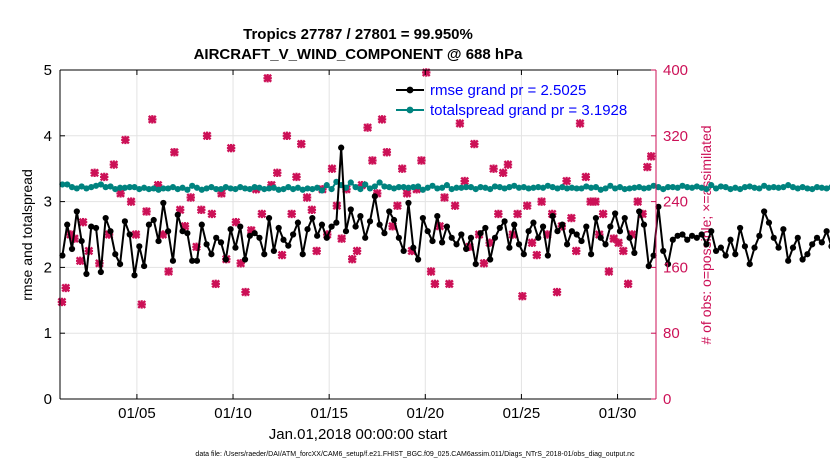  What do you see at coordinates (675, 202) in the screenshot?
I see `y2-tick-label: 240` at bounding box center [675, 202].